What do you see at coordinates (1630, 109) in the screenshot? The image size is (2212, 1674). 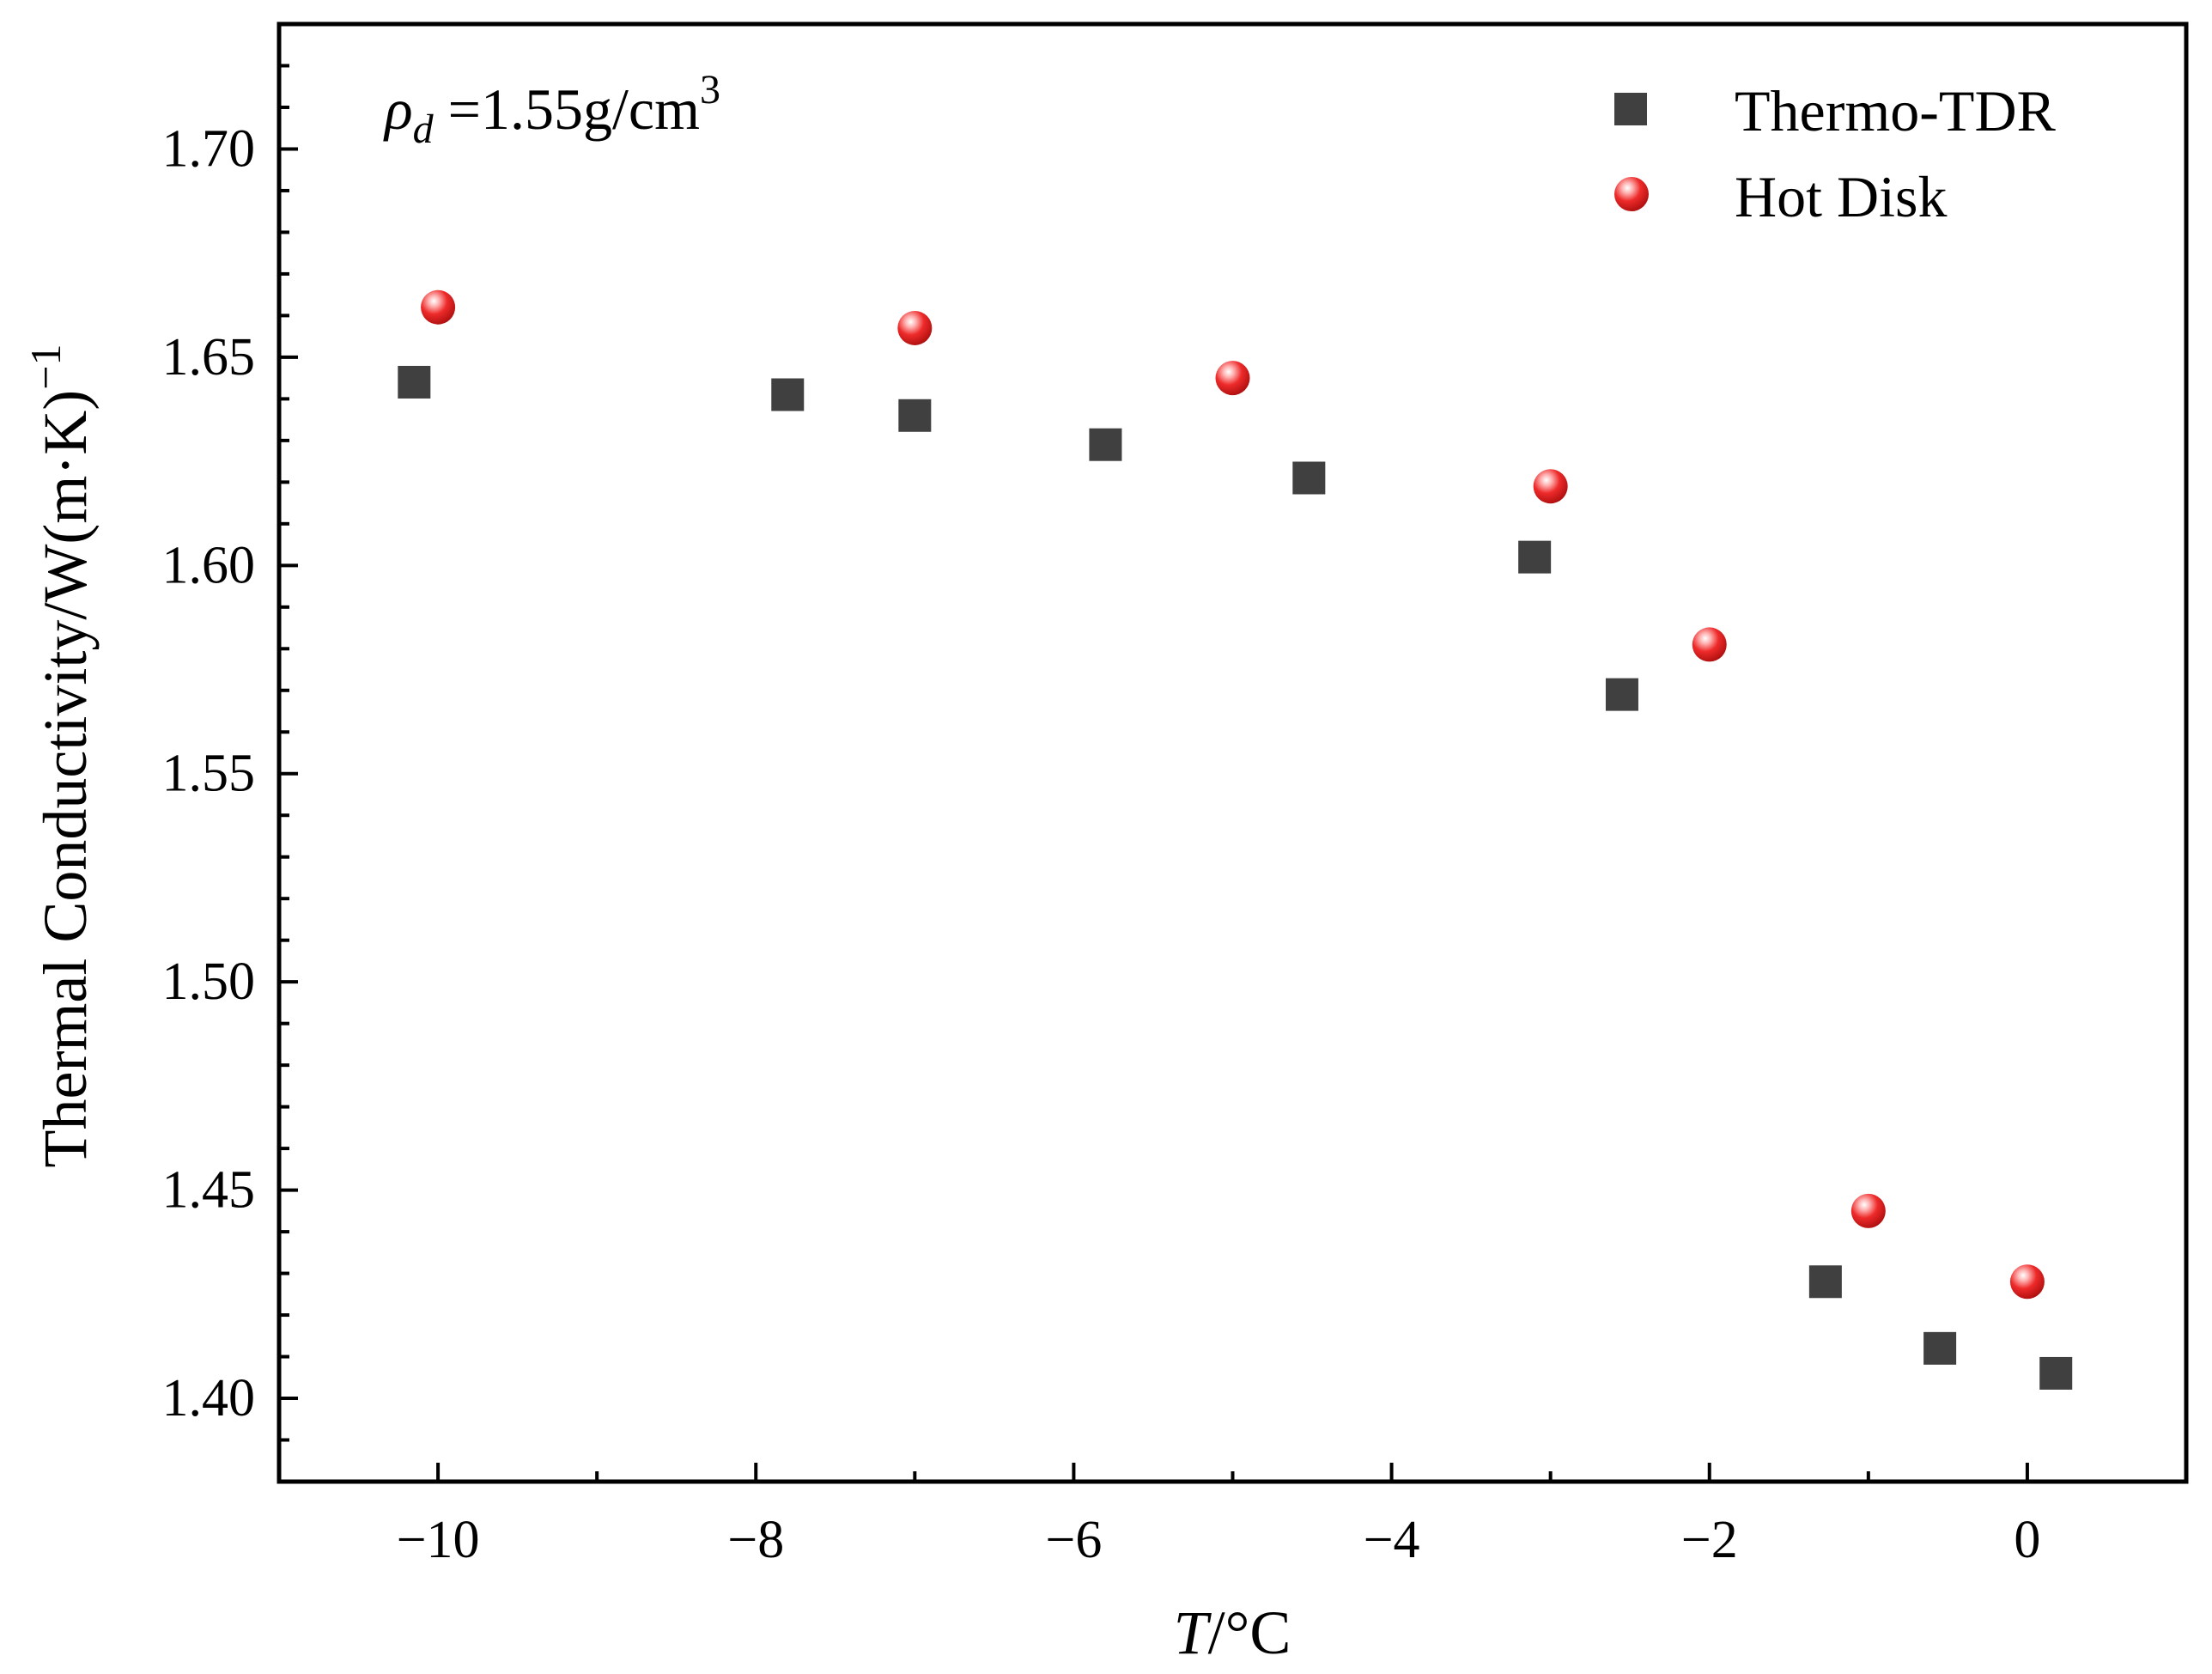 I see `legend-marker-thermo-tdr` at bounding box center [1630, 109].